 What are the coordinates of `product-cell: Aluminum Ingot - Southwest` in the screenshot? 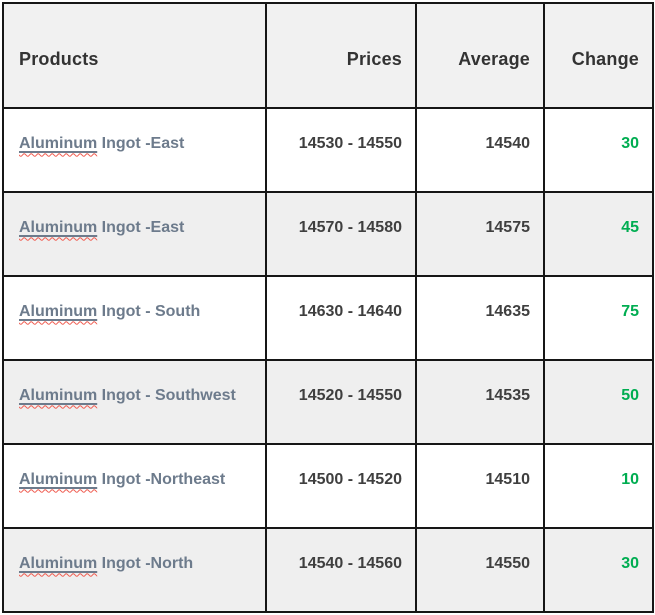 It's located at (134, 402).